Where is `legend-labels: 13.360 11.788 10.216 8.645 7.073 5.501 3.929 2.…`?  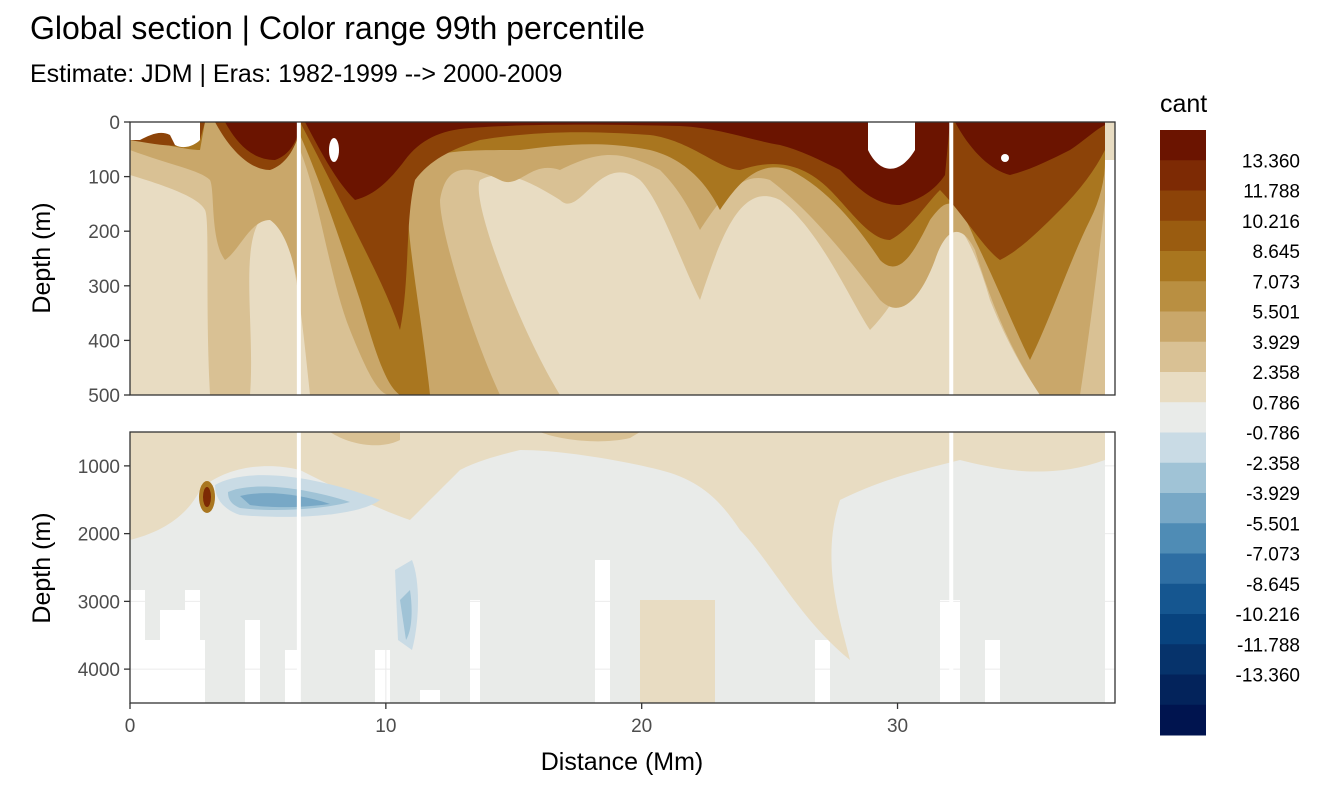
legend-labels: 13.360 11.788 10.216 8.645 7.073 5.501 3.929 2.… is located at coordinates (1268, 418).